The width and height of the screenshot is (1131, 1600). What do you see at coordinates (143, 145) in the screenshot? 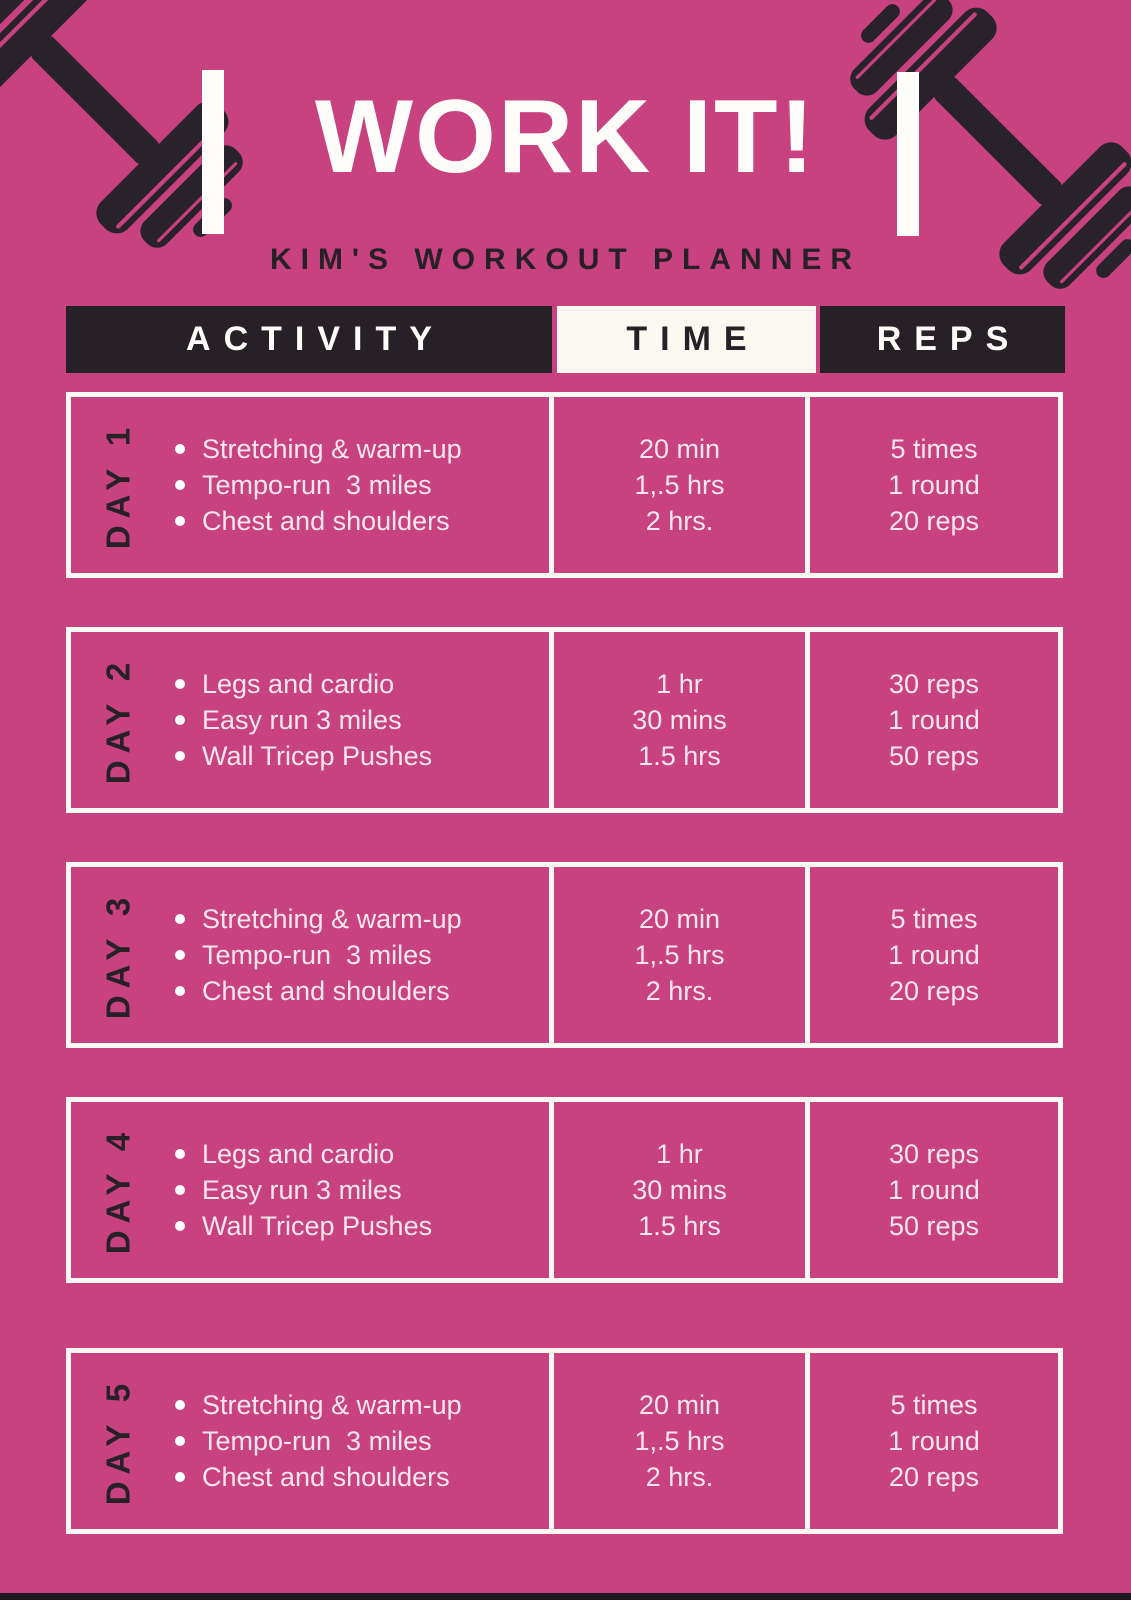
I see `dumbbell-icon` at bounding box center [143, 145].